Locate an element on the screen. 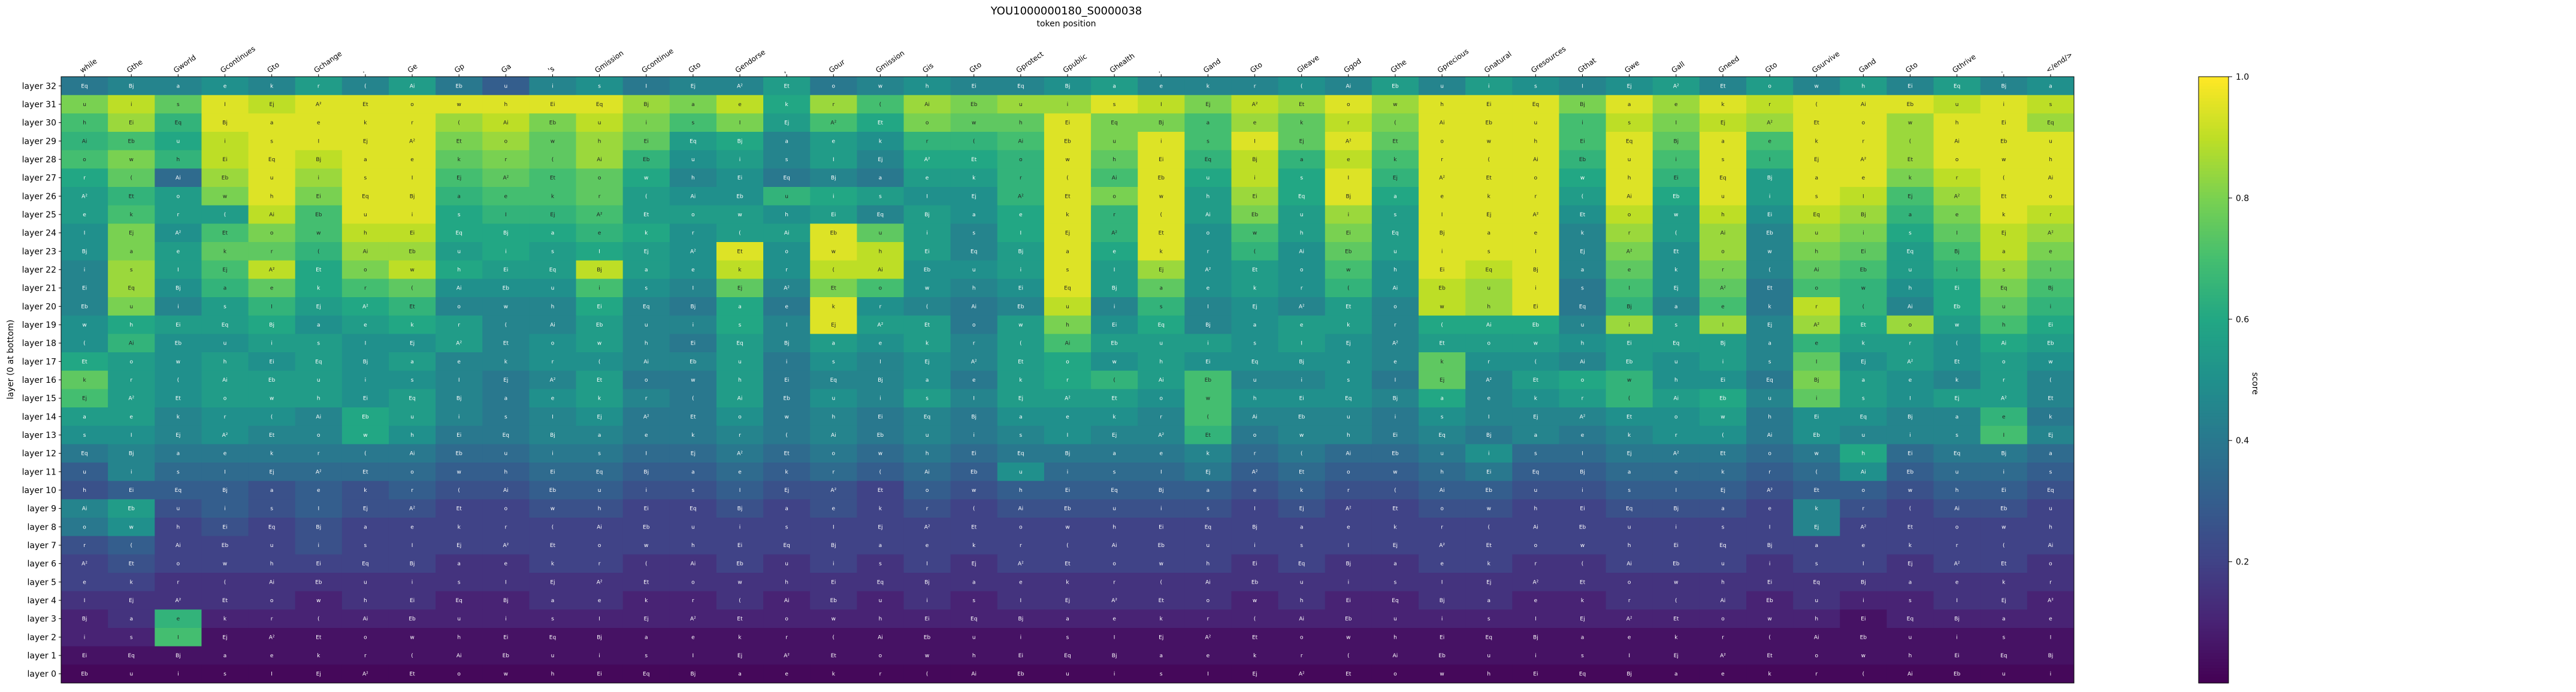 The image size is (2576, 692). heatmap-cell-label: Ej is located at coordinates (1442, 380).